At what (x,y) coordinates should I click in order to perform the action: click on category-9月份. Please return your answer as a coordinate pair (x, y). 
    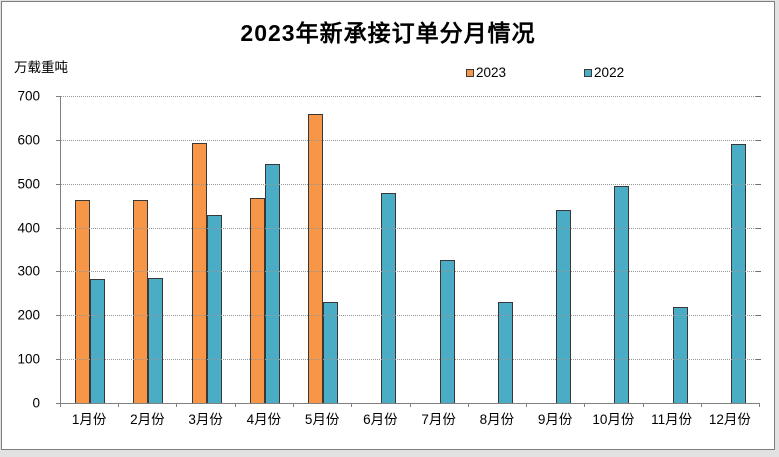
    Looking at the image, I should click on (556, 249).